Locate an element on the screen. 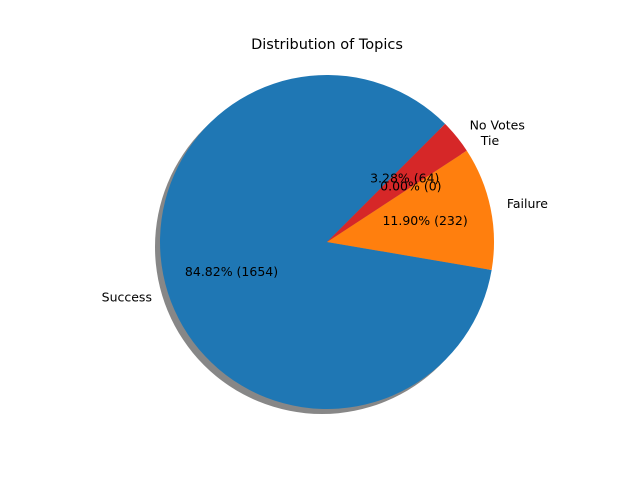 The image size is (640, 485). slice-percent-no-votes: 3.28% (64) is located at coordinates (404, 177).